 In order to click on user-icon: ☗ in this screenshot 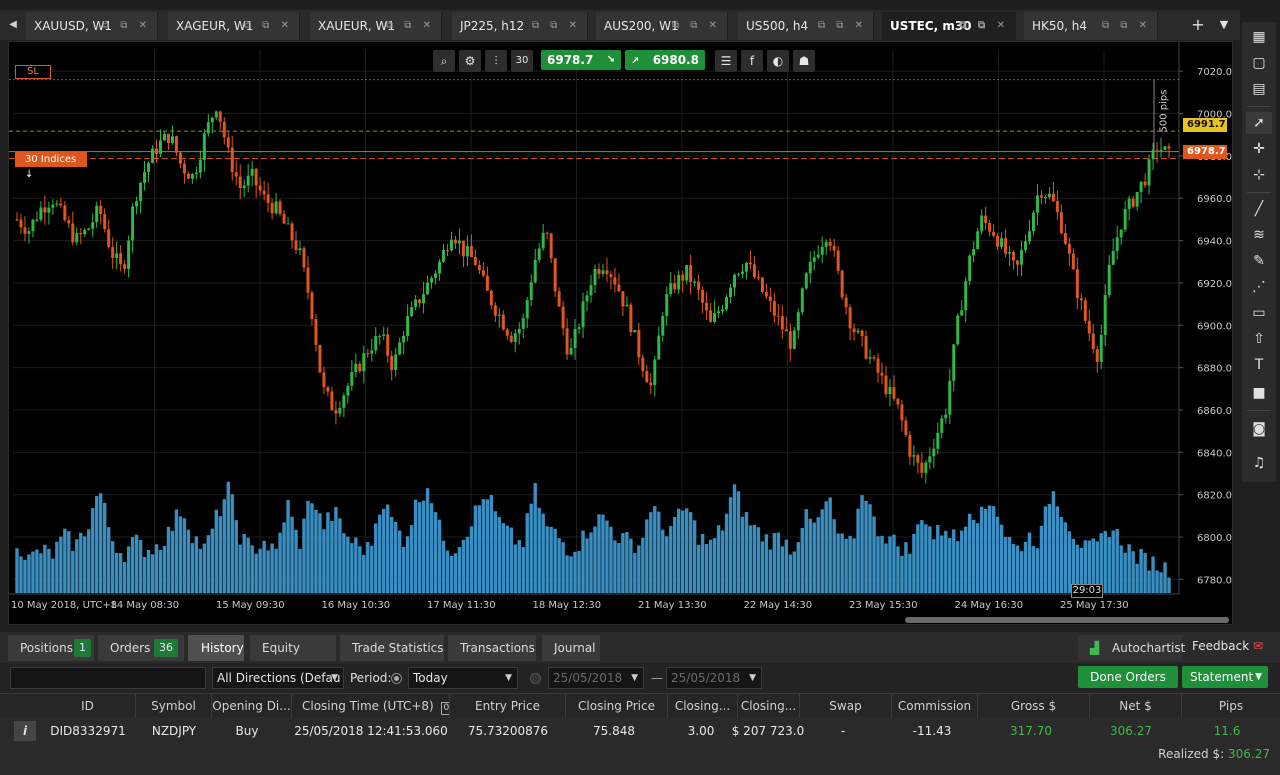, I will do `click(804, 61)`.